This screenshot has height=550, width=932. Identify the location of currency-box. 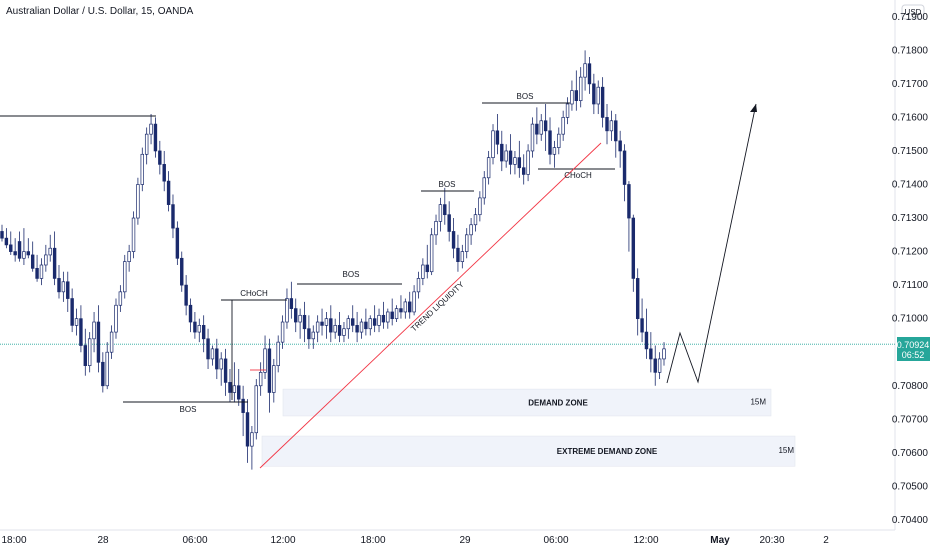
(913, 12).